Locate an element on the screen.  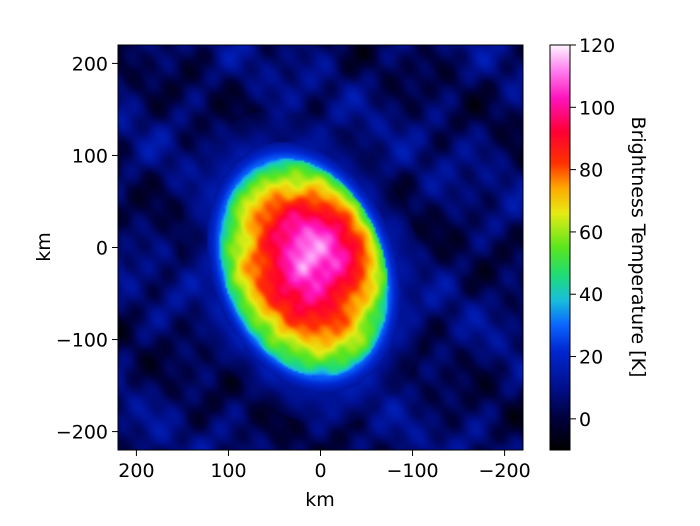
x-tick-label: −200 is located at coordinates (504, 471).